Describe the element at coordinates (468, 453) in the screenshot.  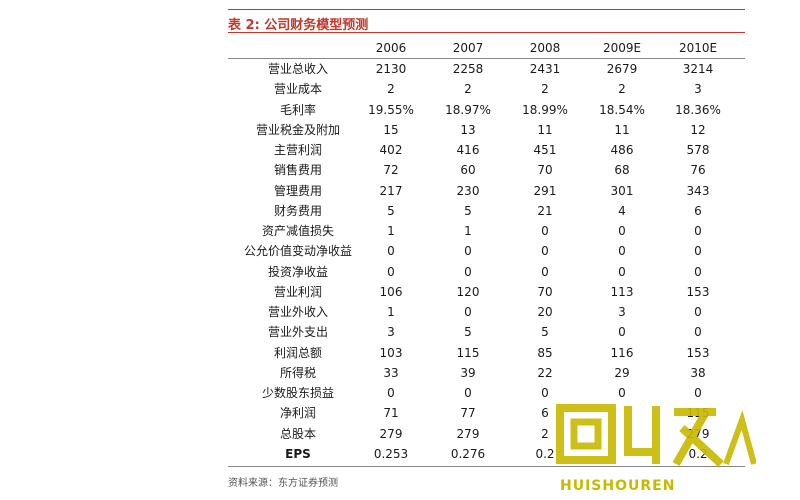
I see `table-cell: 0.276` at that location.